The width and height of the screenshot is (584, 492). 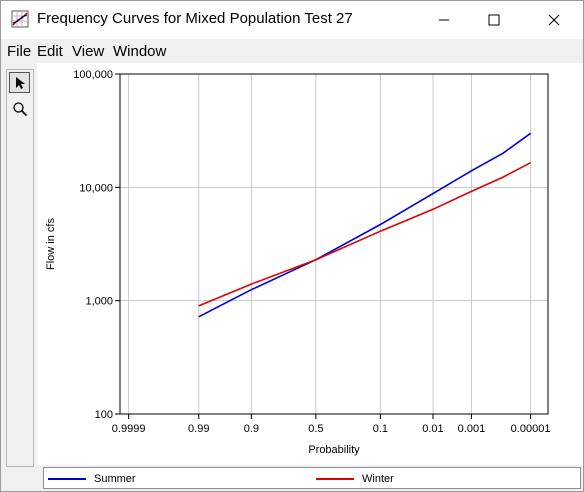 What do you see at coordinates (115, 479) in the screenshot?
I see `legend-label-summer: Summer` at bounding box center [115, 479].